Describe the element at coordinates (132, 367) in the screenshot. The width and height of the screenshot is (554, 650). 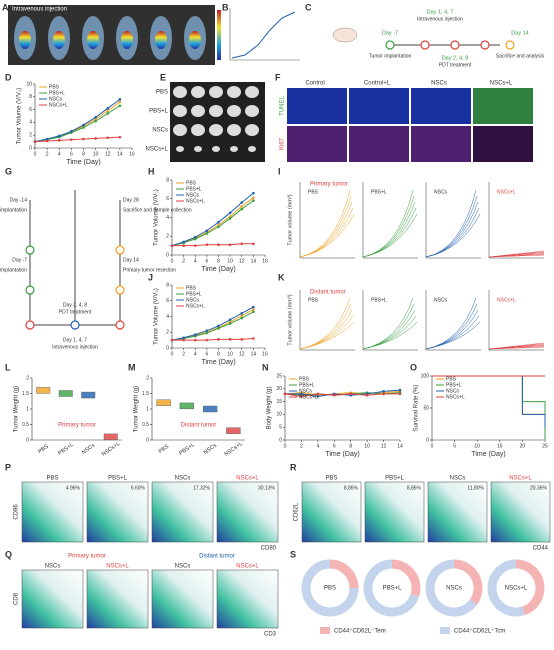
I see `panel-letter: M` at that location.